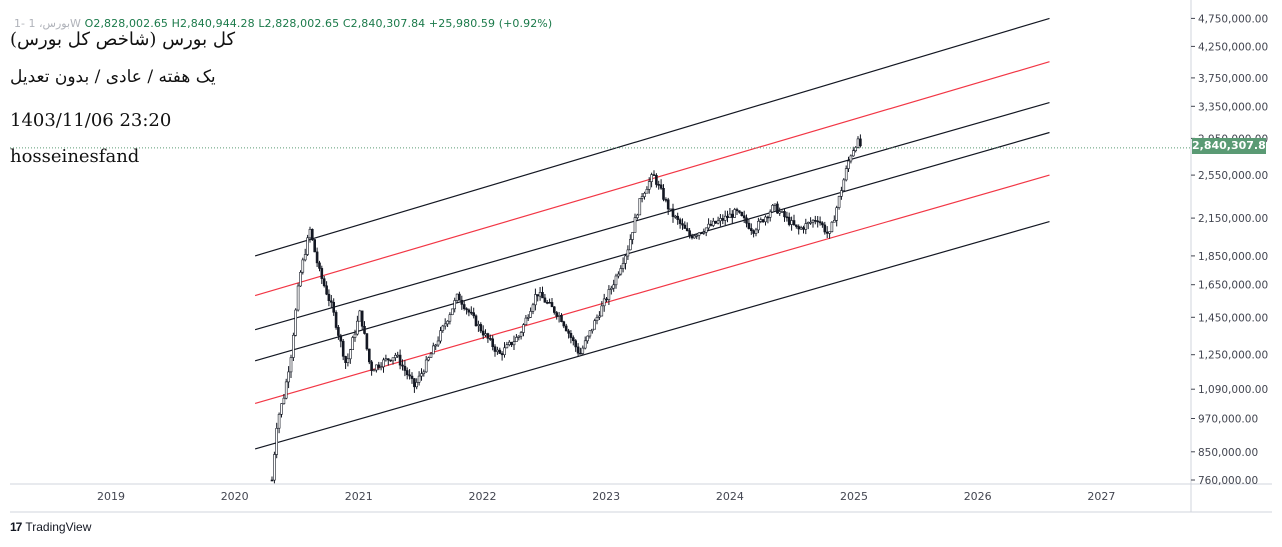 The width and height of the screenshot is (1282, 547). I want to click on open-value: O2,828,002.65, so click(126, 23).